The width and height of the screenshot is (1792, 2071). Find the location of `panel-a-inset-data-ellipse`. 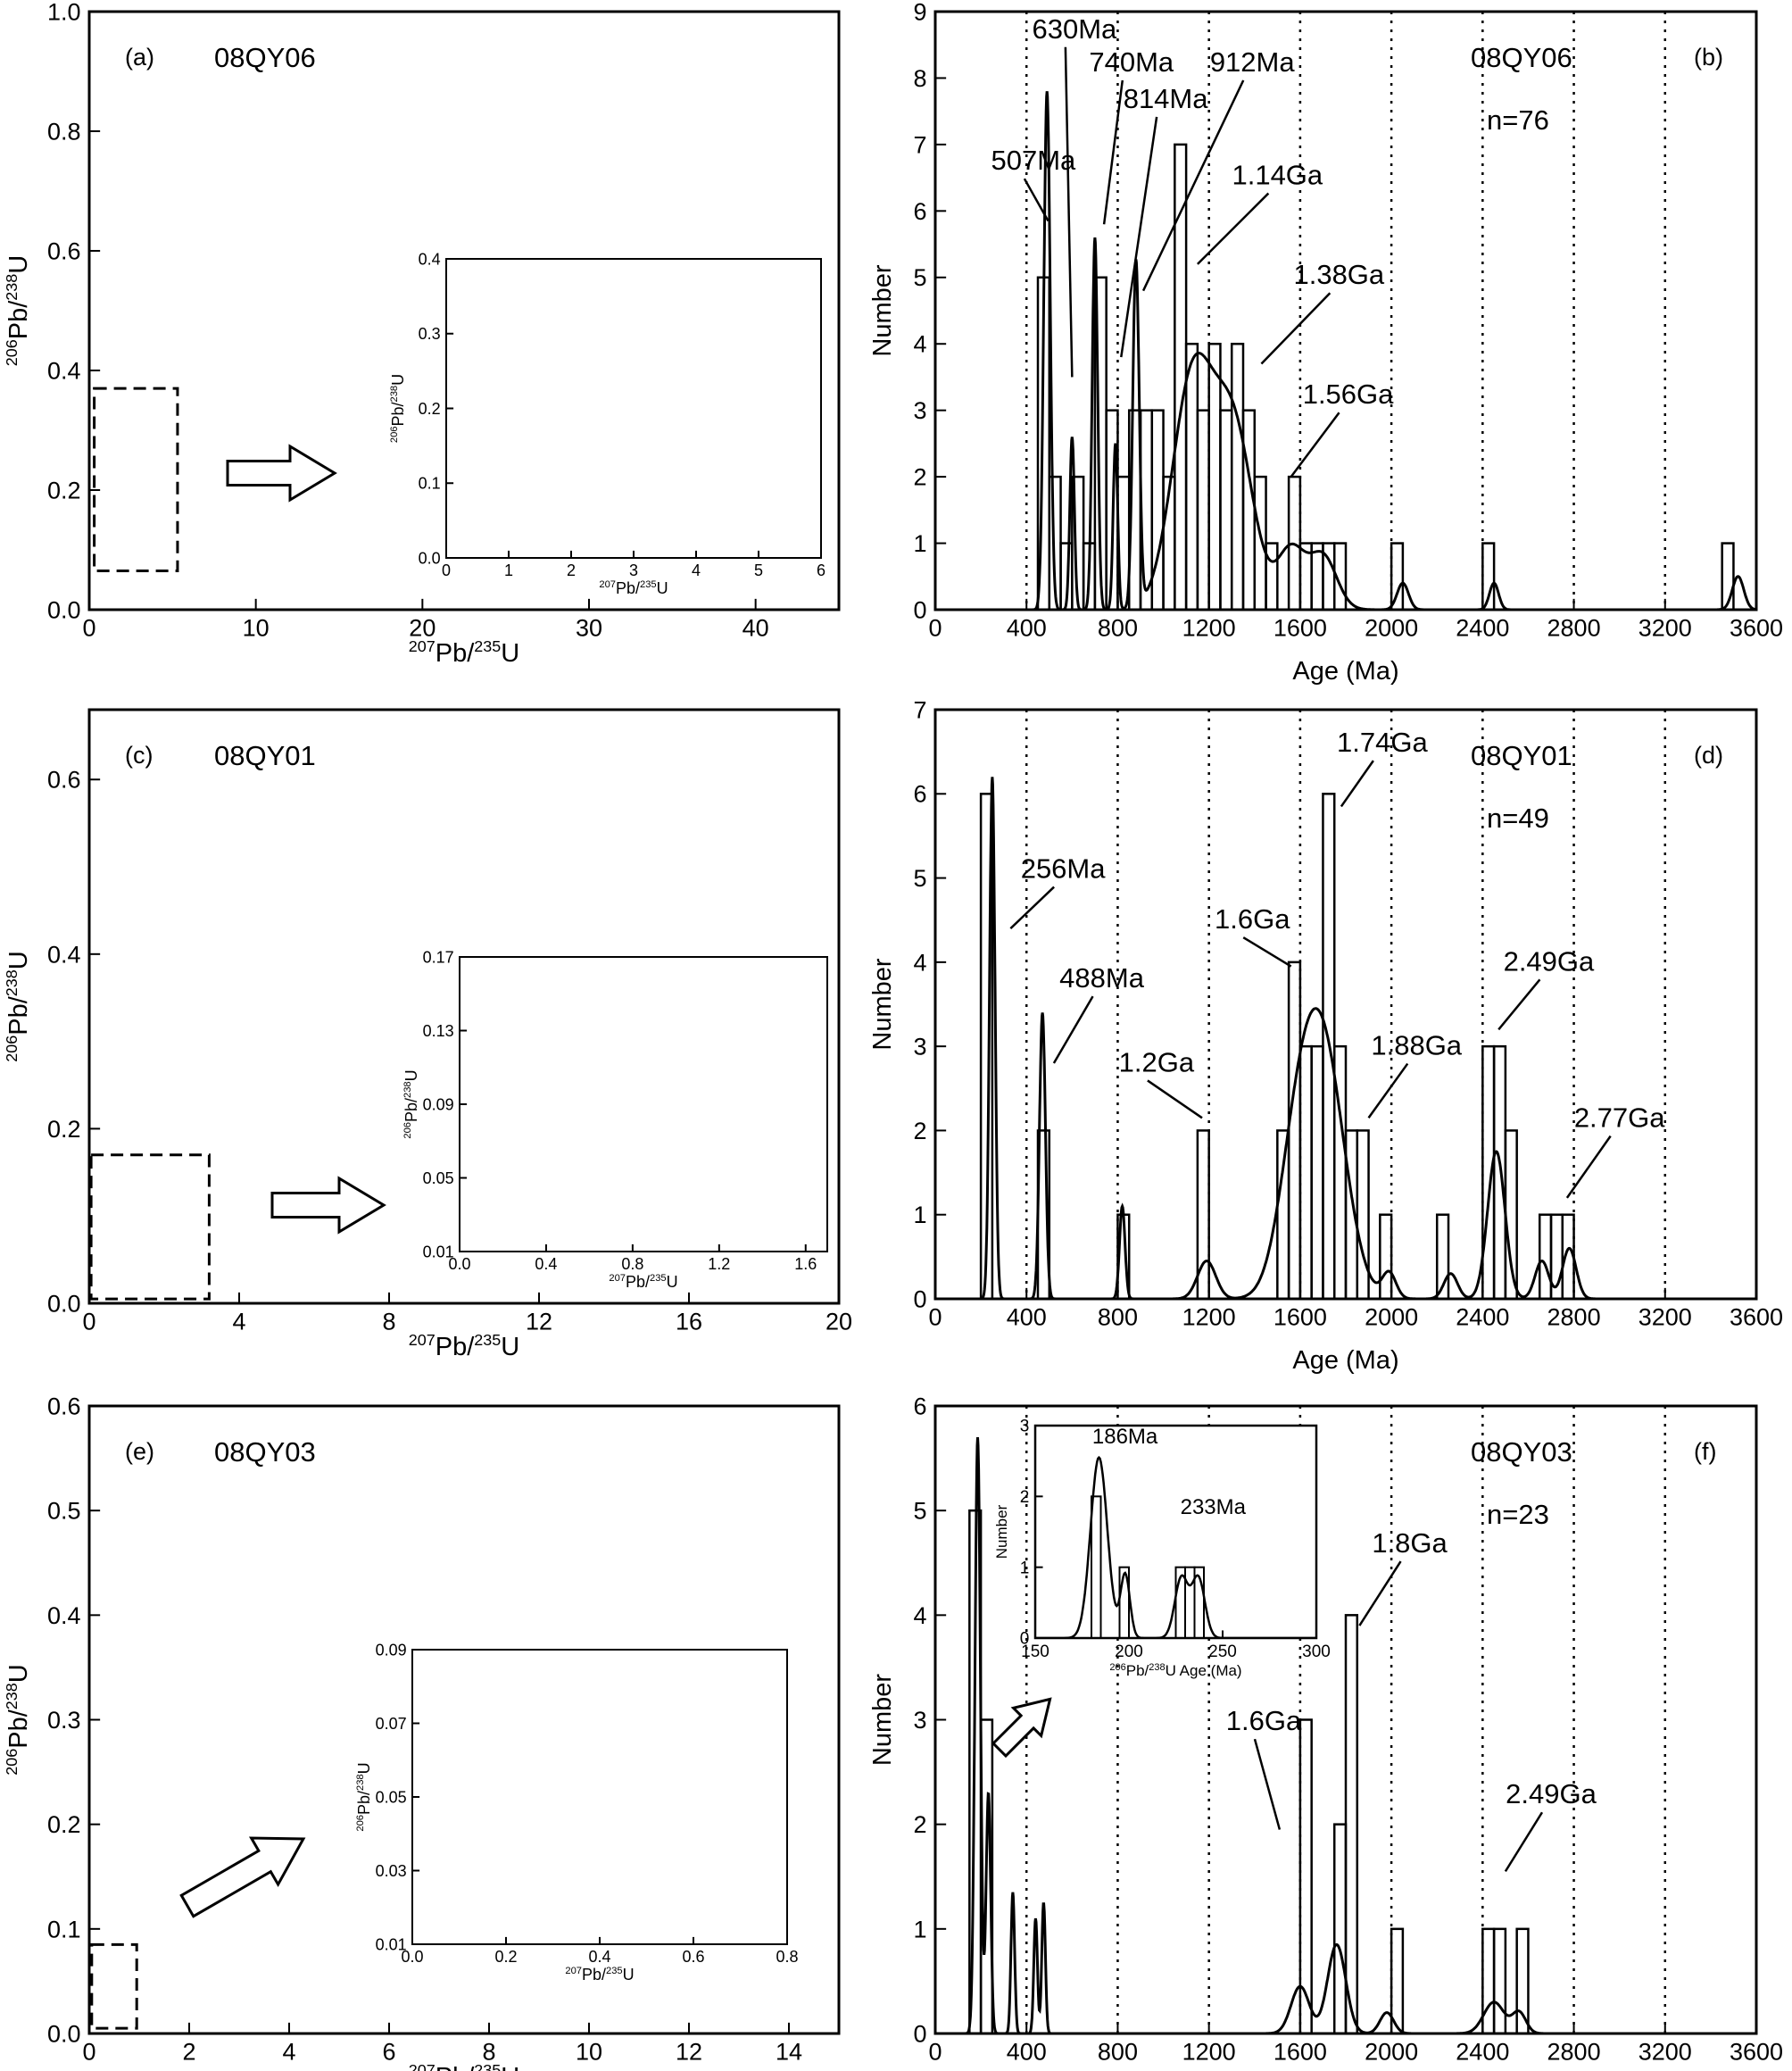

panel-a-inset-data-ellipse is located at coordinates (4, 2).